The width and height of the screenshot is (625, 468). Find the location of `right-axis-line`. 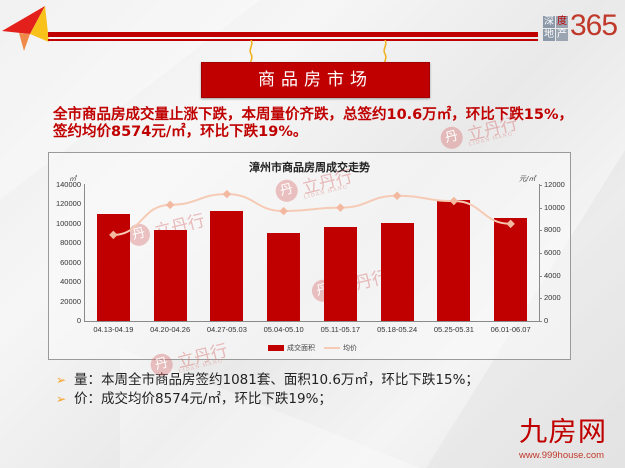

right-axis-line is located at coordinates (539, 253).